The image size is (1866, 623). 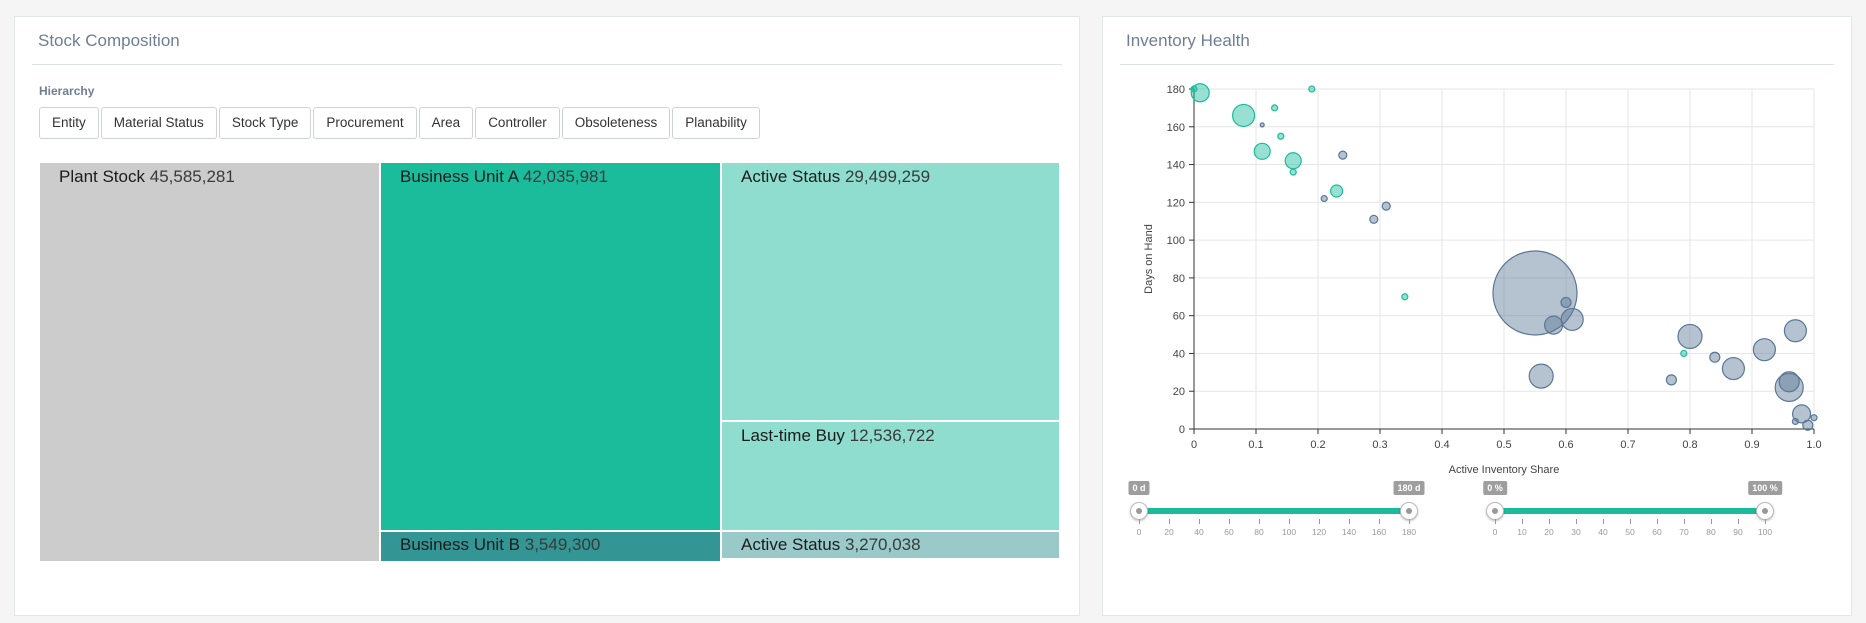 I want to click on y-tick-label: 20, so click(x=1179, y=392).